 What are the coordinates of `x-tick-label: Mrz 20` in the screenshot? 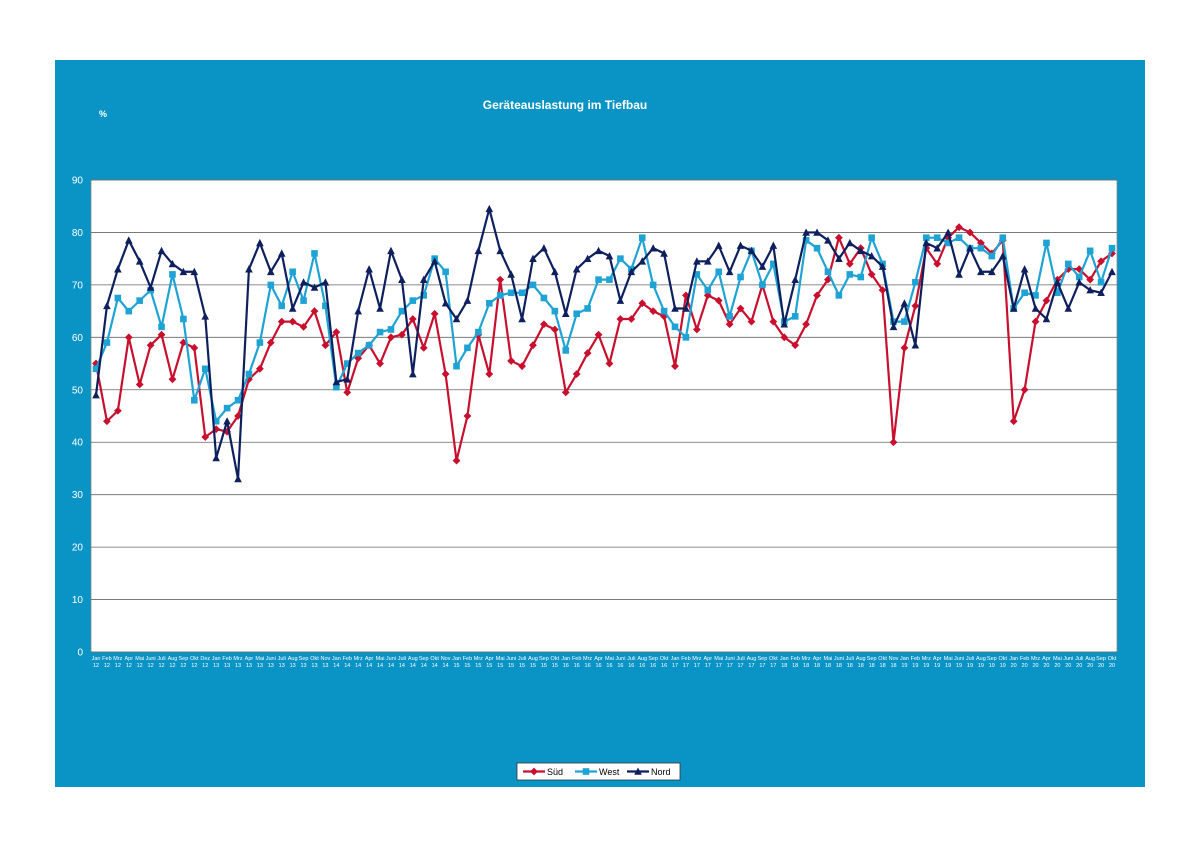 It's located at (1035, 662).